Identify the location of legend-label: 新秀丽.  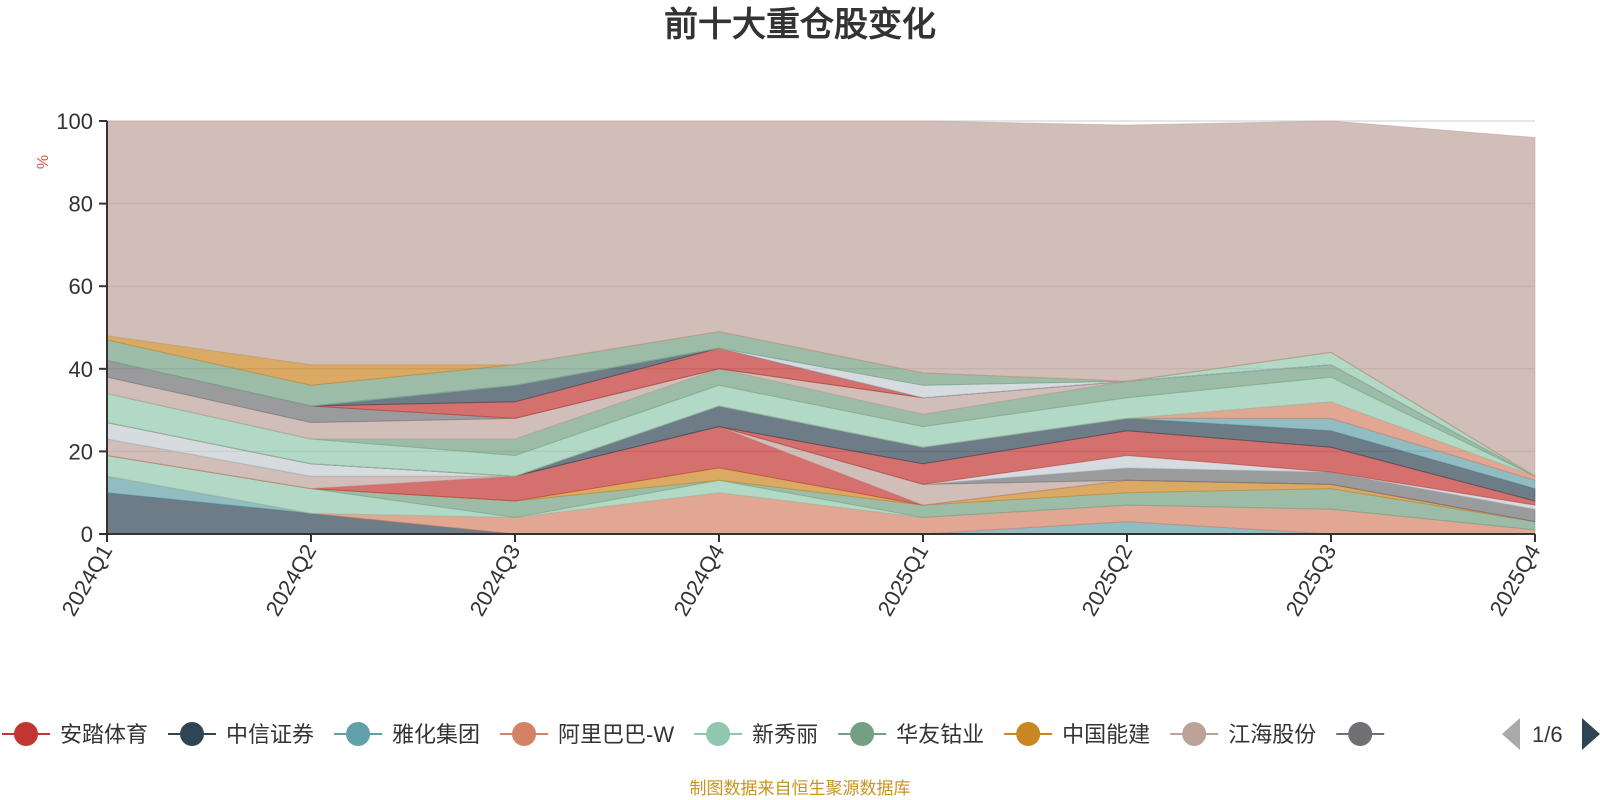
(785, 734).